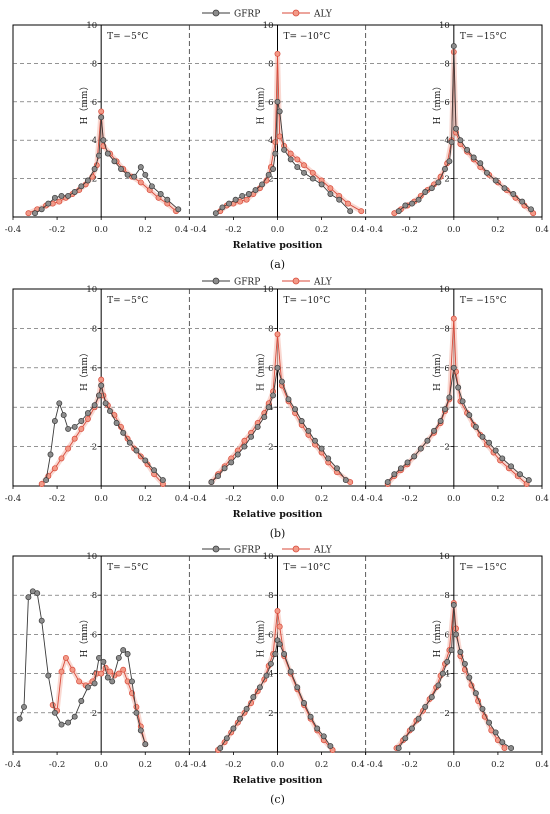 The image size is (550, 814). I want to click on x-tick-label: -0.4, so click(13, 499).